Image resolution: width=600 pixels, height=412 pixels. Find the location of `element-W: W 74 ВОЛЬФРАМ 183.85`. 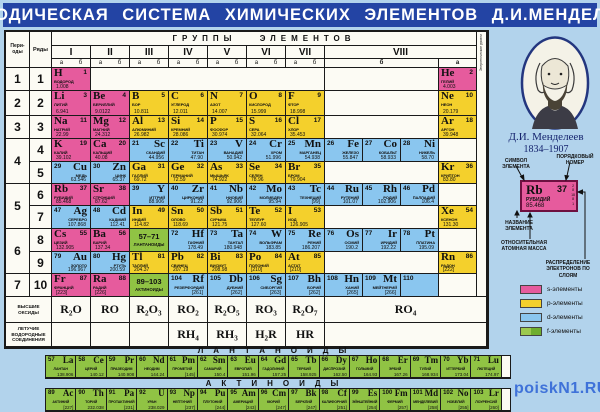

element-W: W 74 ВОЛЬФРАМ 183.85 is located at coordinates (266, 240).